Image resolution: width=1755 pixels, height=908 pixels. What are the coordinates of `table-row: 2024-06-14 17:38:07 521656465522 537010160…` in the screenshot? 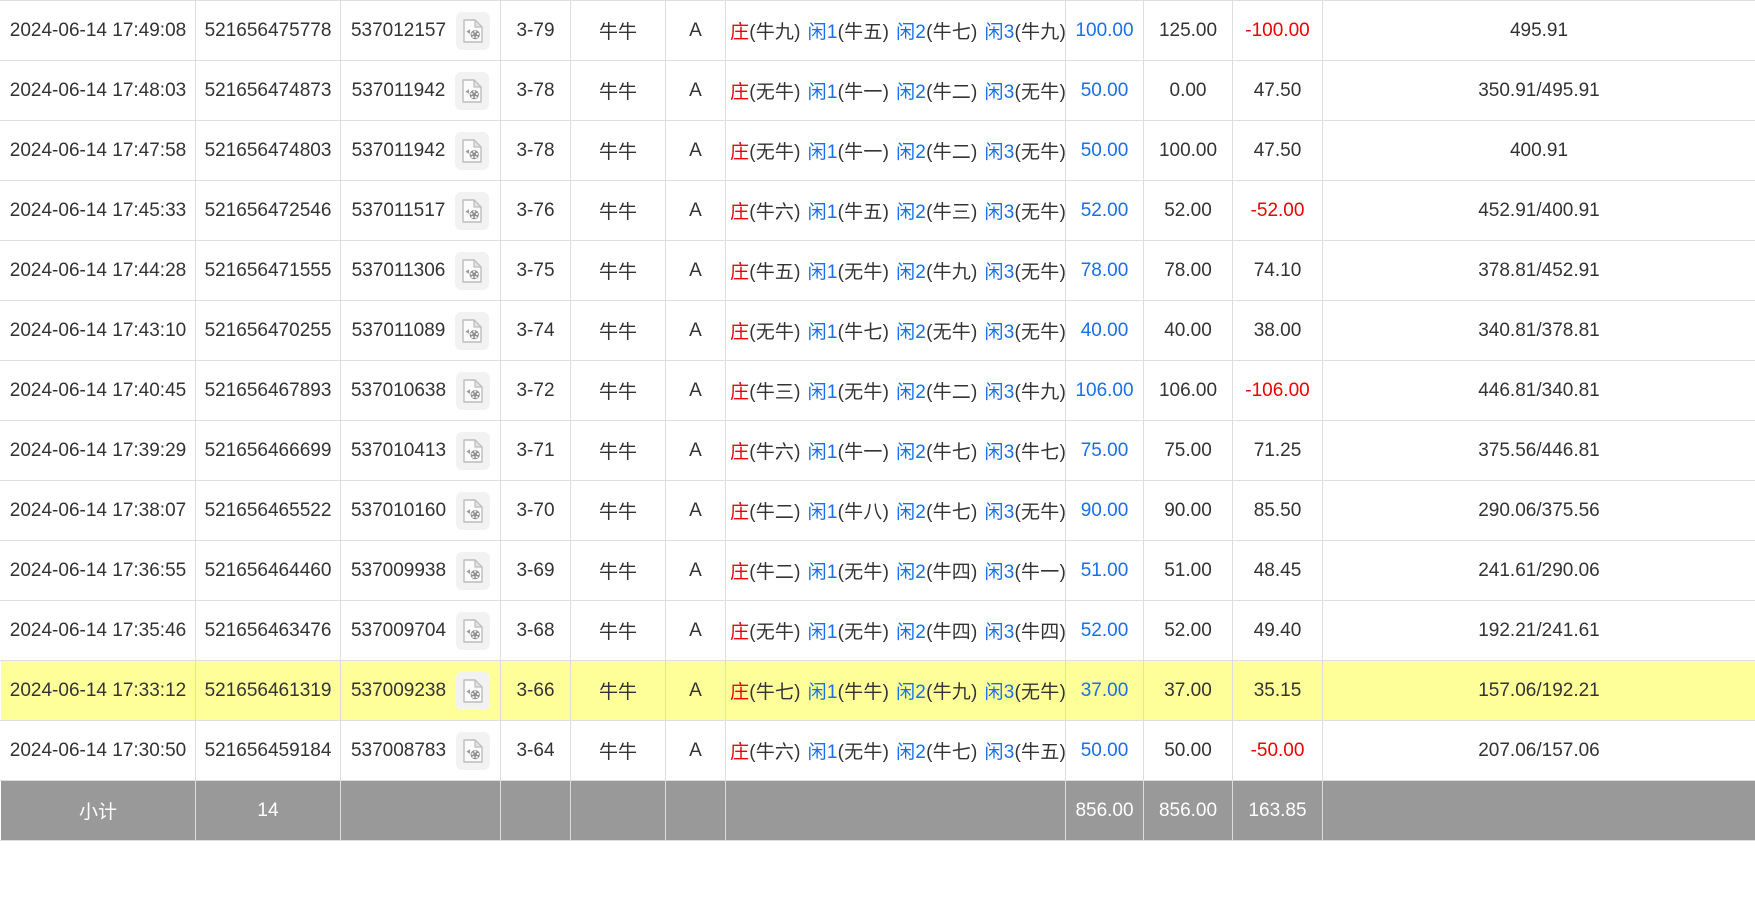 It's located at (877, 510).